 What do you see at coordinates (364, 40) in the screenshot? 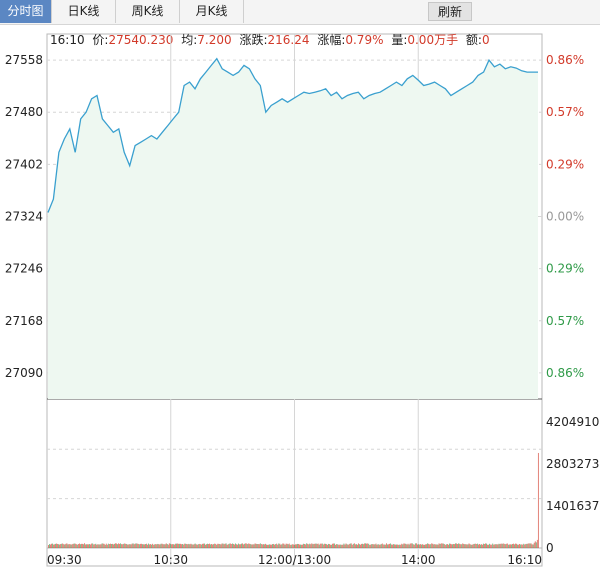
I see `info-pct: 0.79%` at bounding box center [364, 40].